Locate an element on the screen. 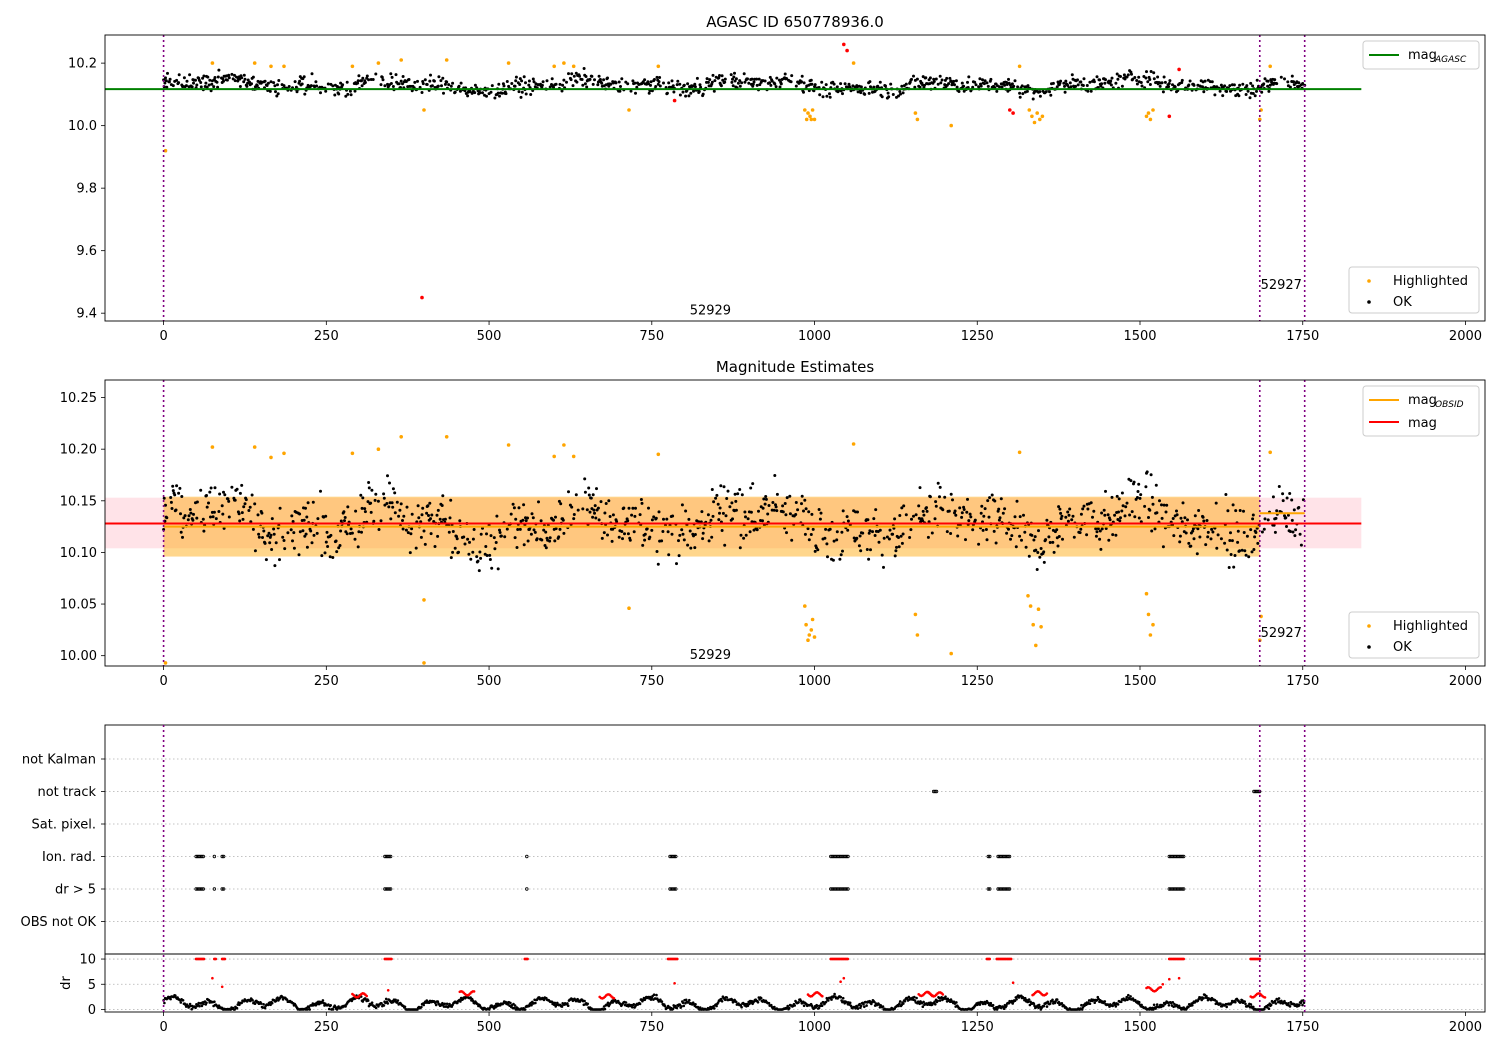  flag-point is located at coordinates (202, 889).